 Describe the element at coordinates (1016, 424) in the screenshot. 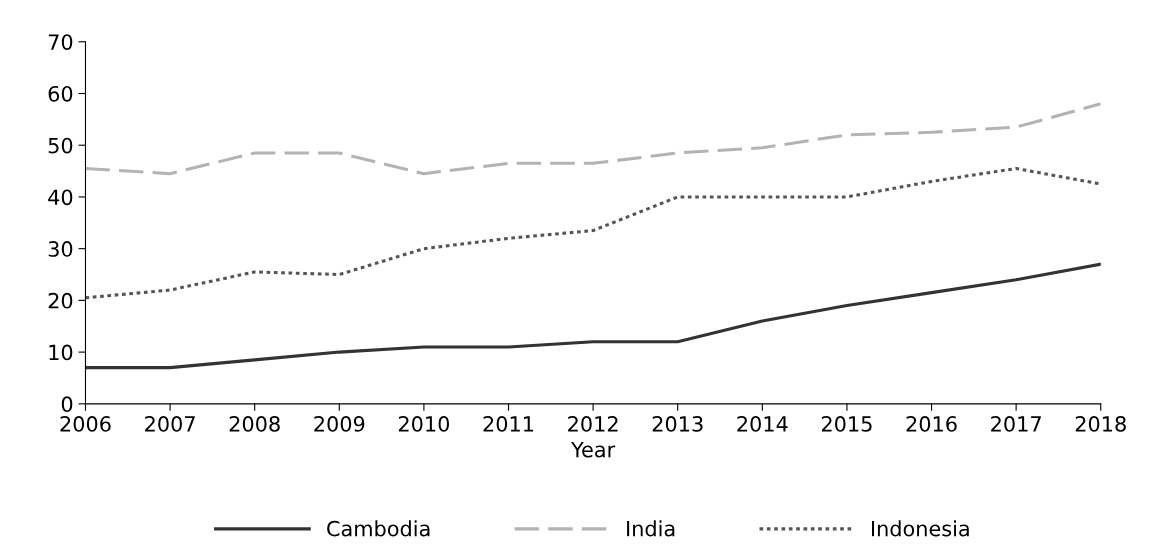

I see `x-tick-label: 2017` at that location.